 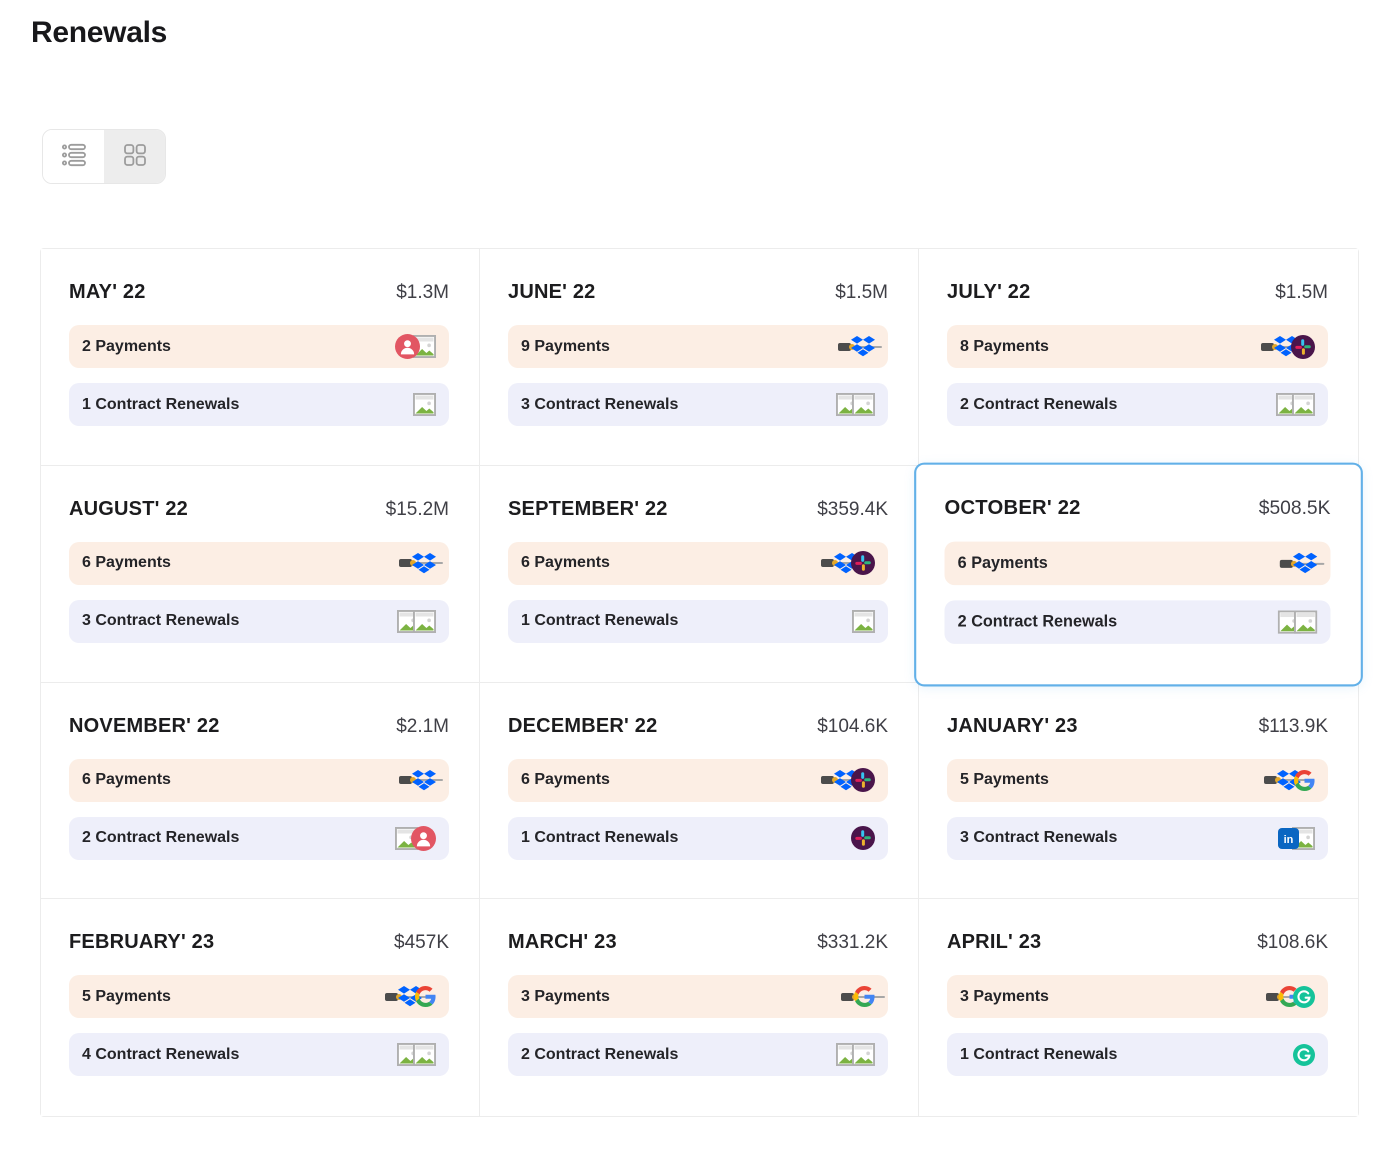 What do you see at coordinates (1012, 725) in the screenshot?
I see `month-title: JANUARY' 23` at bounding box center [1012, 725].